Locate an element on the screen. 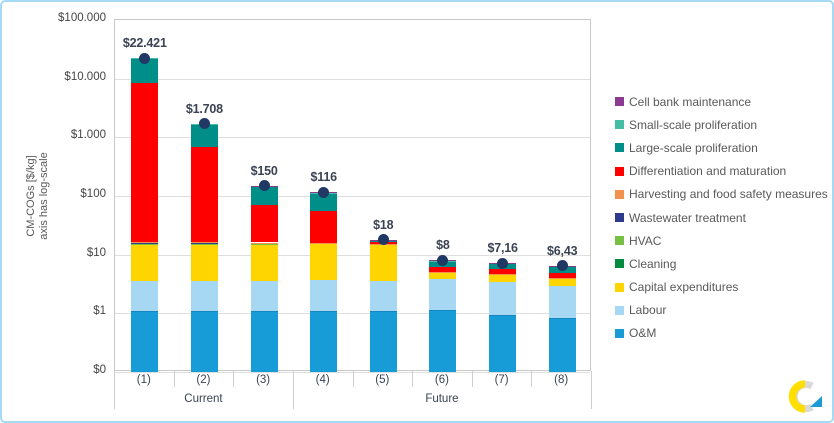 This screenshot has height=423, width=834. legend-item-cell-bank-maintenance: Cell bank maintenance is located at coordinates (721, 101).